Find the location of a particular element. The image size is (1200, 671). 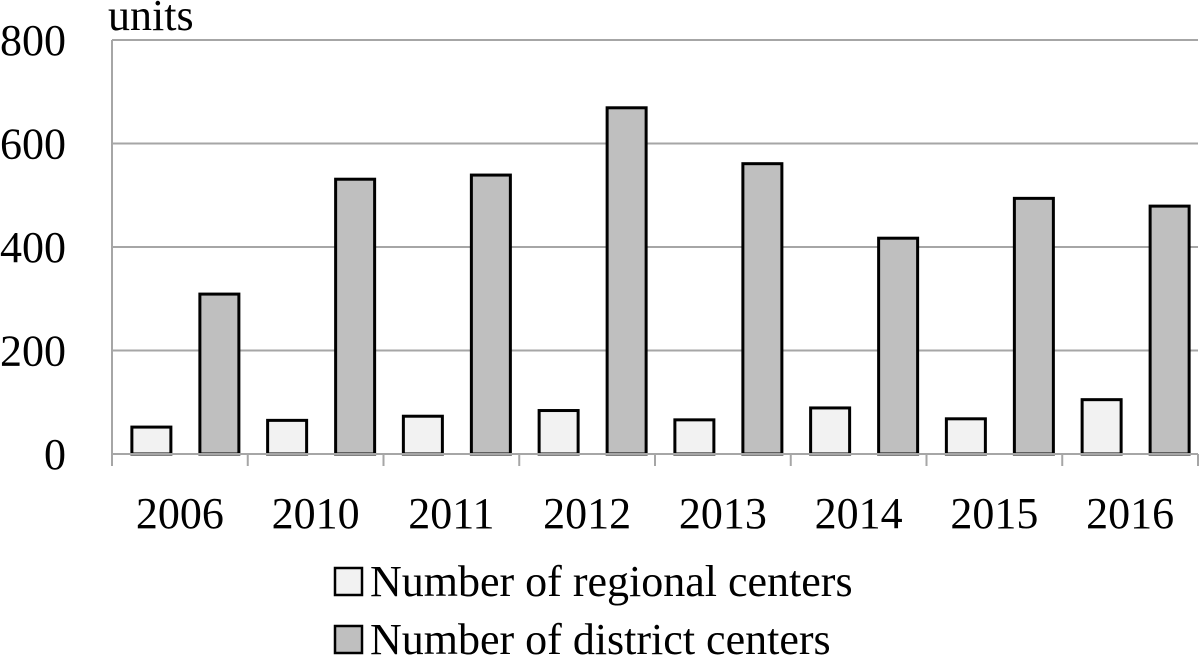

y-axis-label: units is located at coordinates (151, 20).